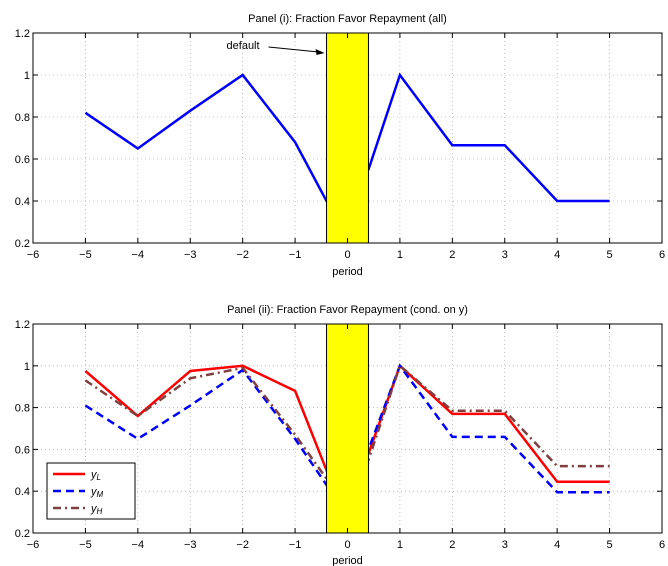  I want to click on legend-label: yM, so click(97, 492).